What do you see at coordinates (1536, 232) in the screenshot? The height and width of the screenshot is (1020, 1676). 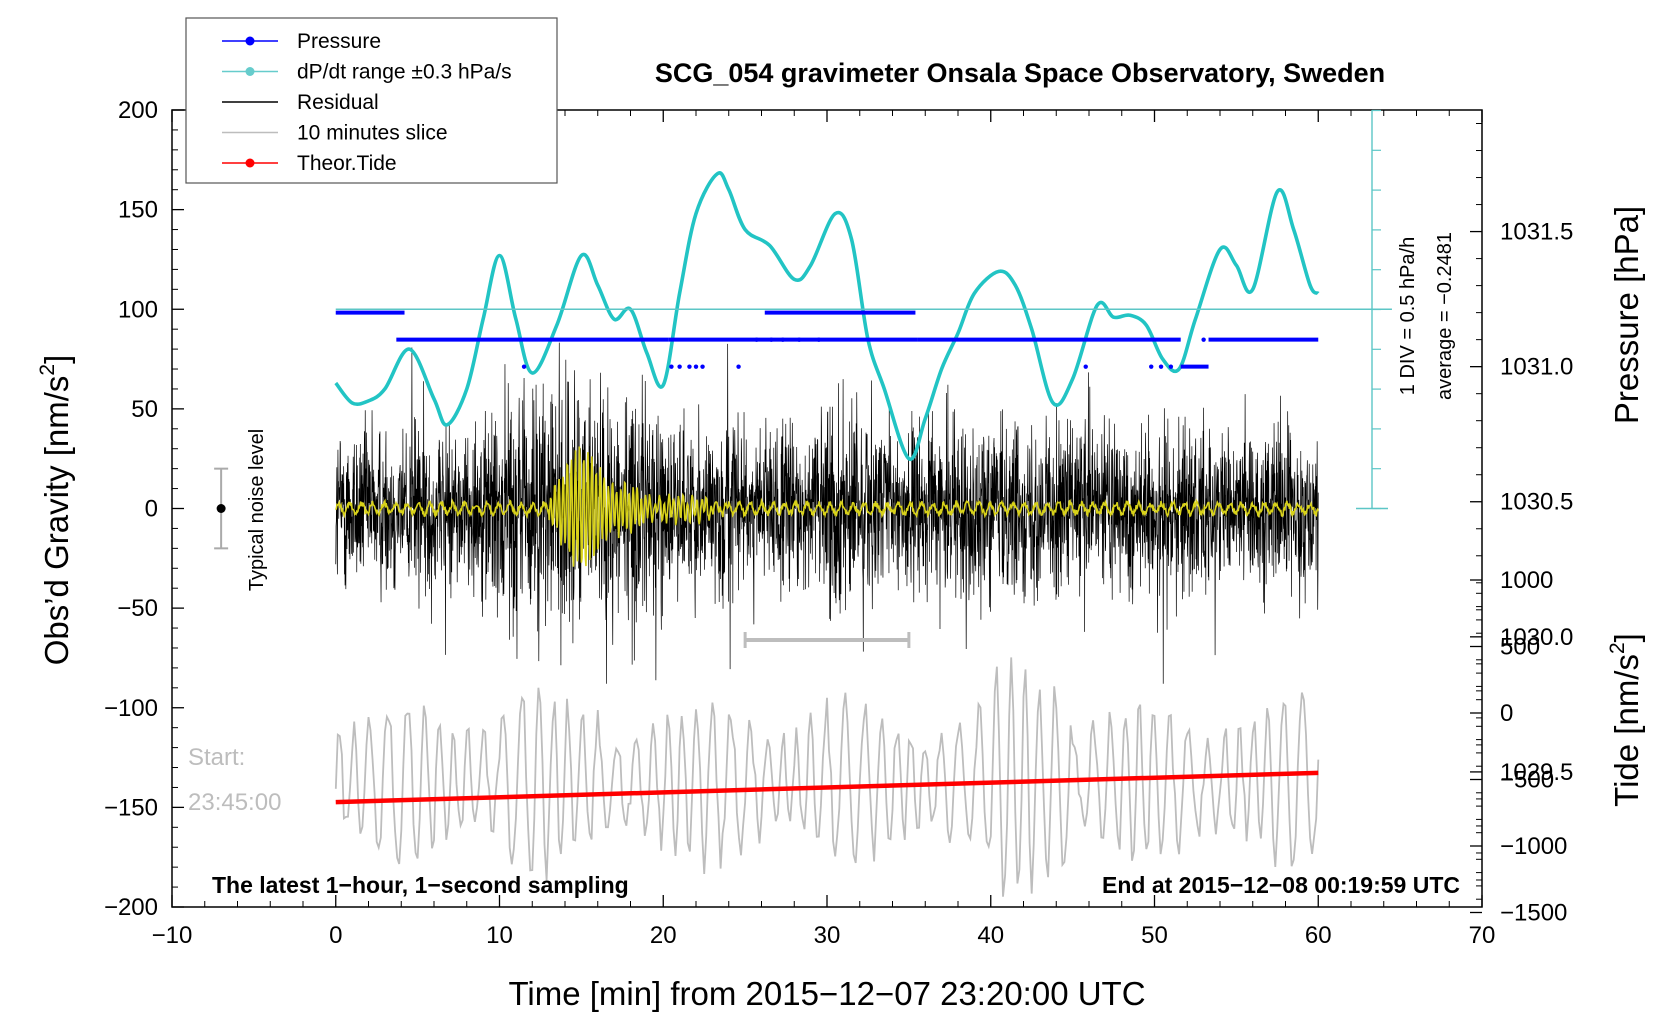 I see `y-tick-label-pressure: 1031.5` at bounding box center [1536, 232].